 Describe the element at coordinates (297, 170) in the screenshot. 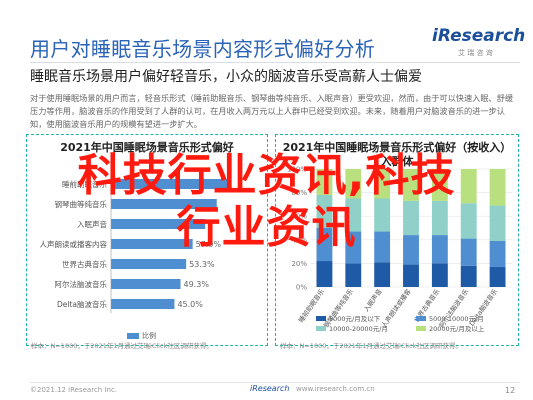

I see `y-tick-label: 100%` at that location.